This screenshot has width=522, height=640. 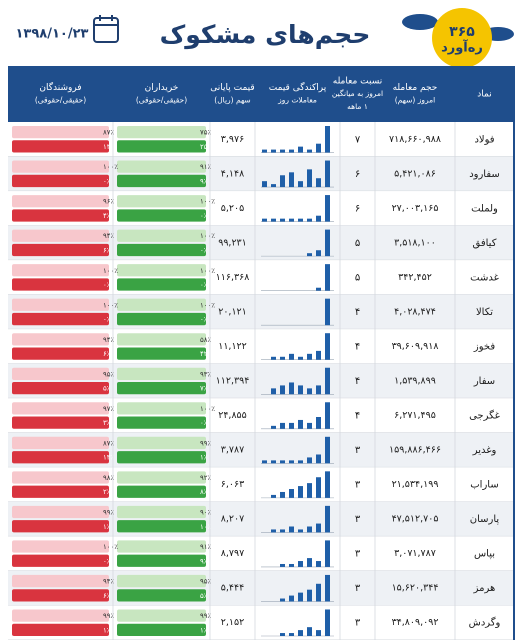 What do you see at coordinates (206, 133) in the screenshot?
I see `buyers-share: ۷۵٪` at bounding box center [206, 133].